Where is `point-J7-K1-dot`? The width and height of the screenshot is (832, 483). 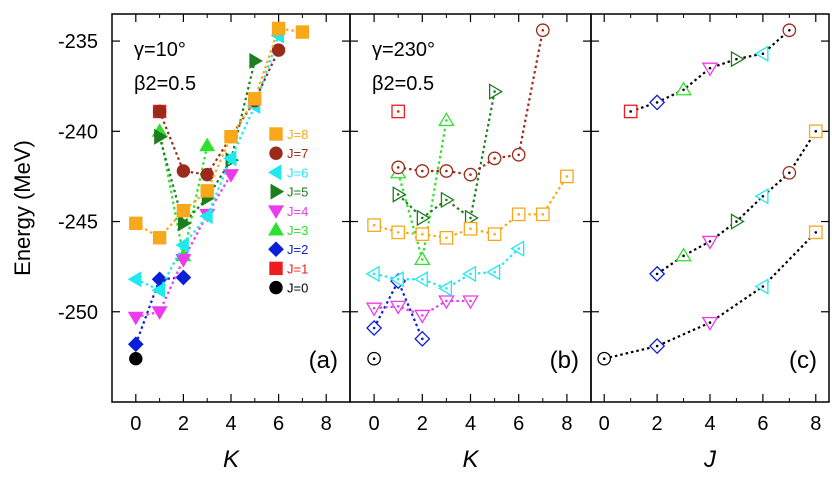 point-J7-K1-dot is located at coordinates (398, 167).